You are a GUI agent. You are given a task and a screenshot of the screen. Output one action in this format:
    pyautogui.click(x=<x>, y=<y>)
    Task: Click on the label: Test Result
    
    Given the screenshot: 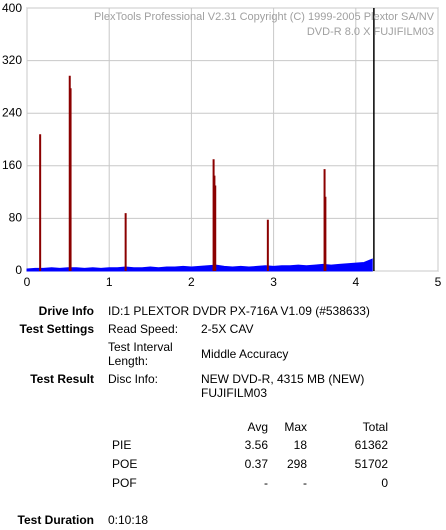 What is the action you would take?
    pyautogui.click(x=62, y=379)
    